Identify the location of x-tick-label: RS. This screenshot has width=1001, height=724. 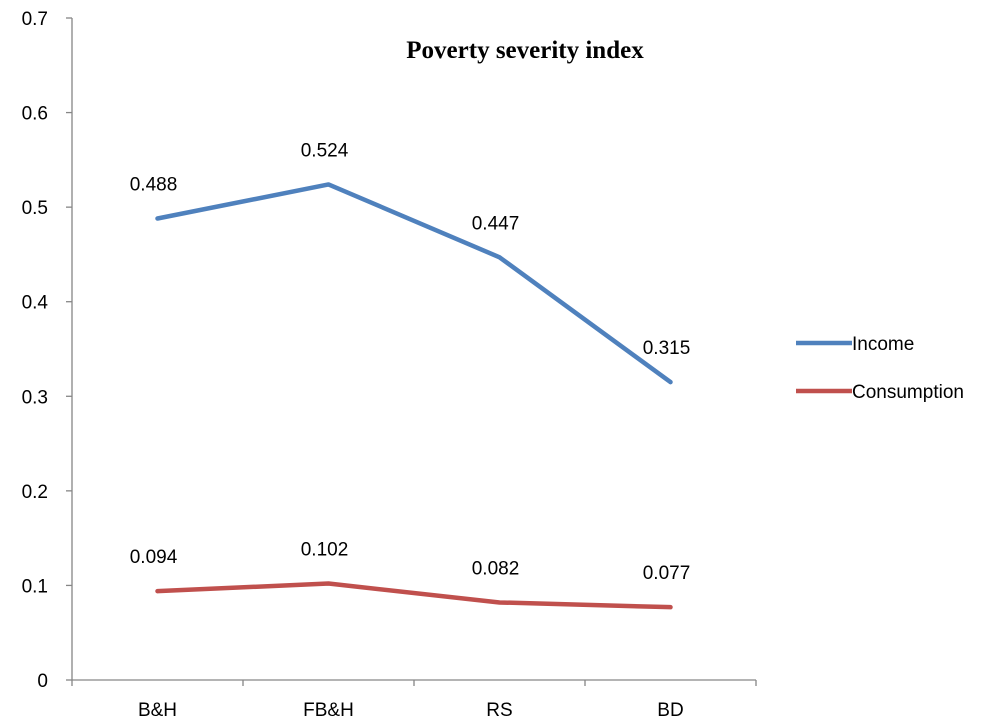
(499, 710).